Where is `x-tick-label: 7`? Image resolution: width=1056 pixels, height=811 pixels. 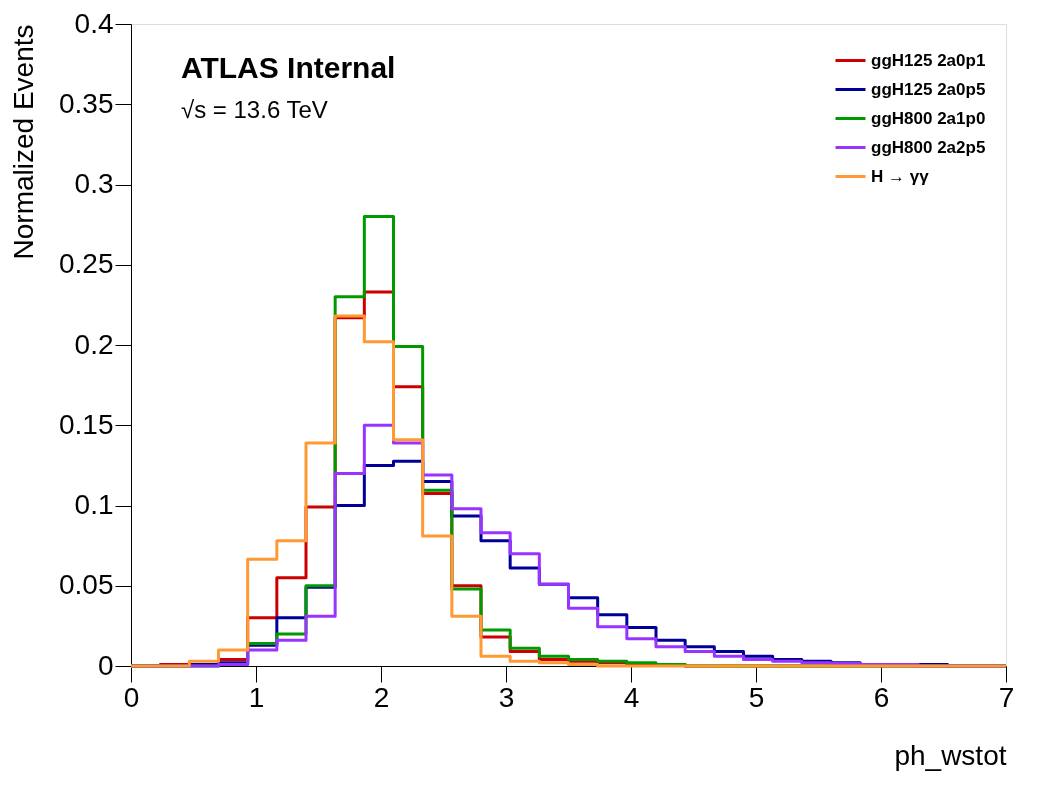 x-tick-label: 7 is located at coordinates (1006, 697).